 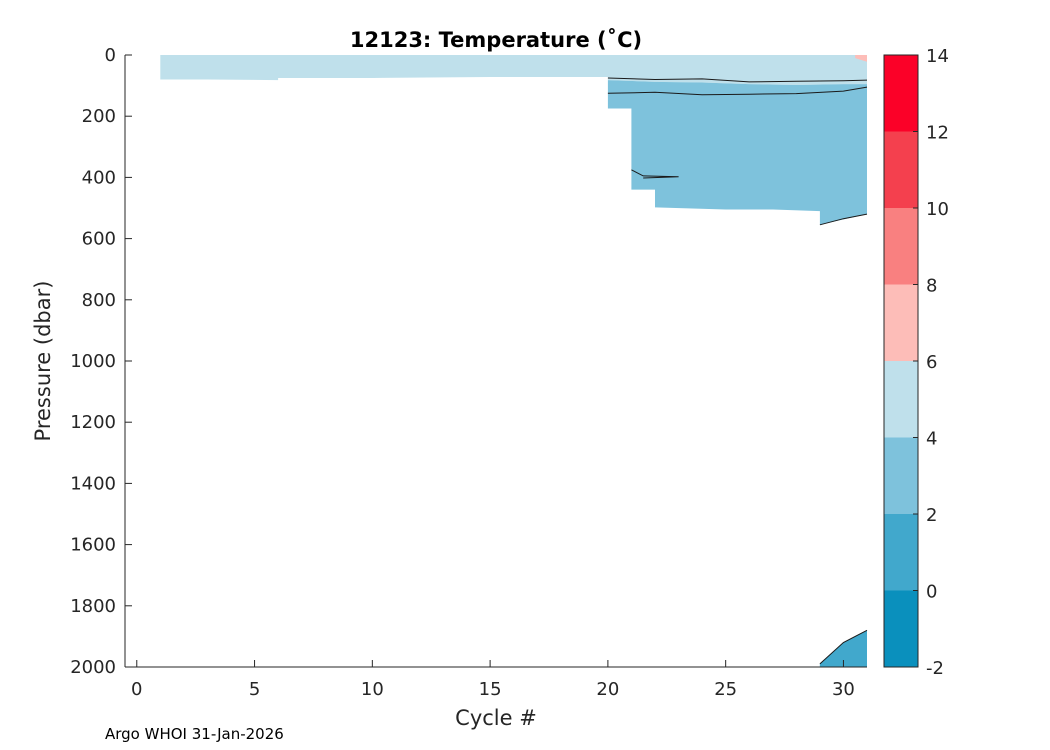 I want to click on y-tick-label: 400, so click(x=99, y=177).